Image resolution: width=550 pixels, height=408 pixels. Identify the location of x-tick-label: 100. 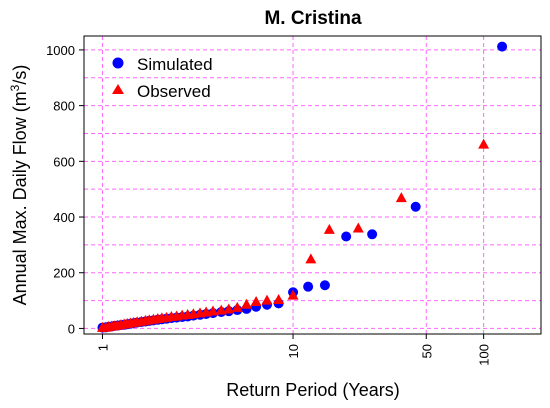
(484, 355).